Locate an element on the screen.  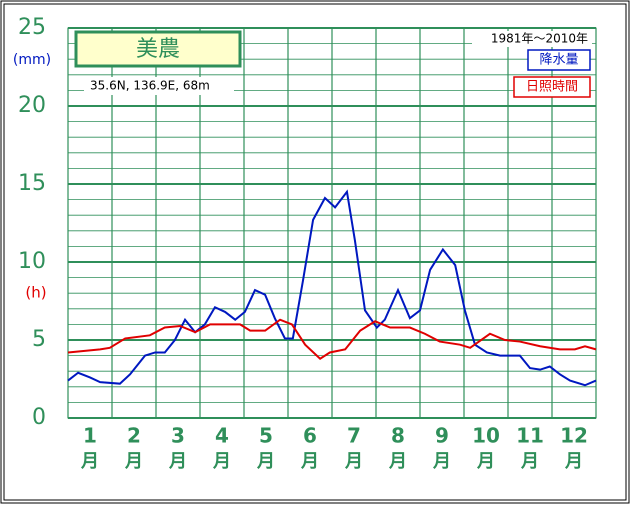
y-unit-left: (mm) is located at coordinates (32, 60).